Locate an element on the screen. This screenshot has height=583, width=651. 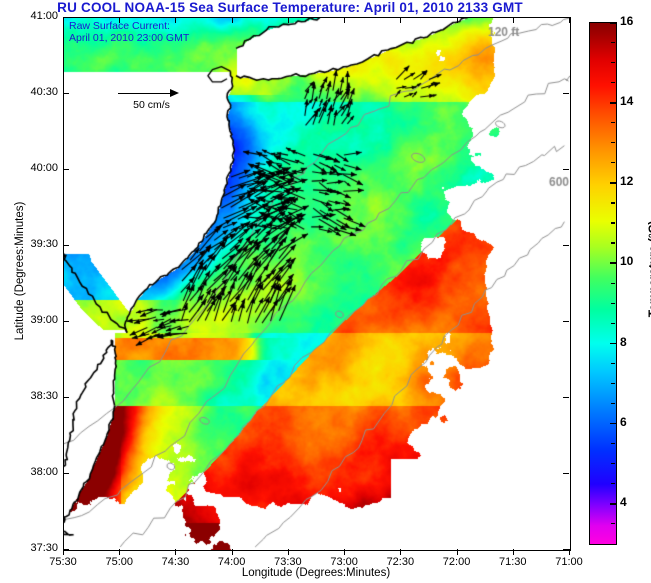
scale-bar-label: 50 cm/s is located at coordinates (151, 105).